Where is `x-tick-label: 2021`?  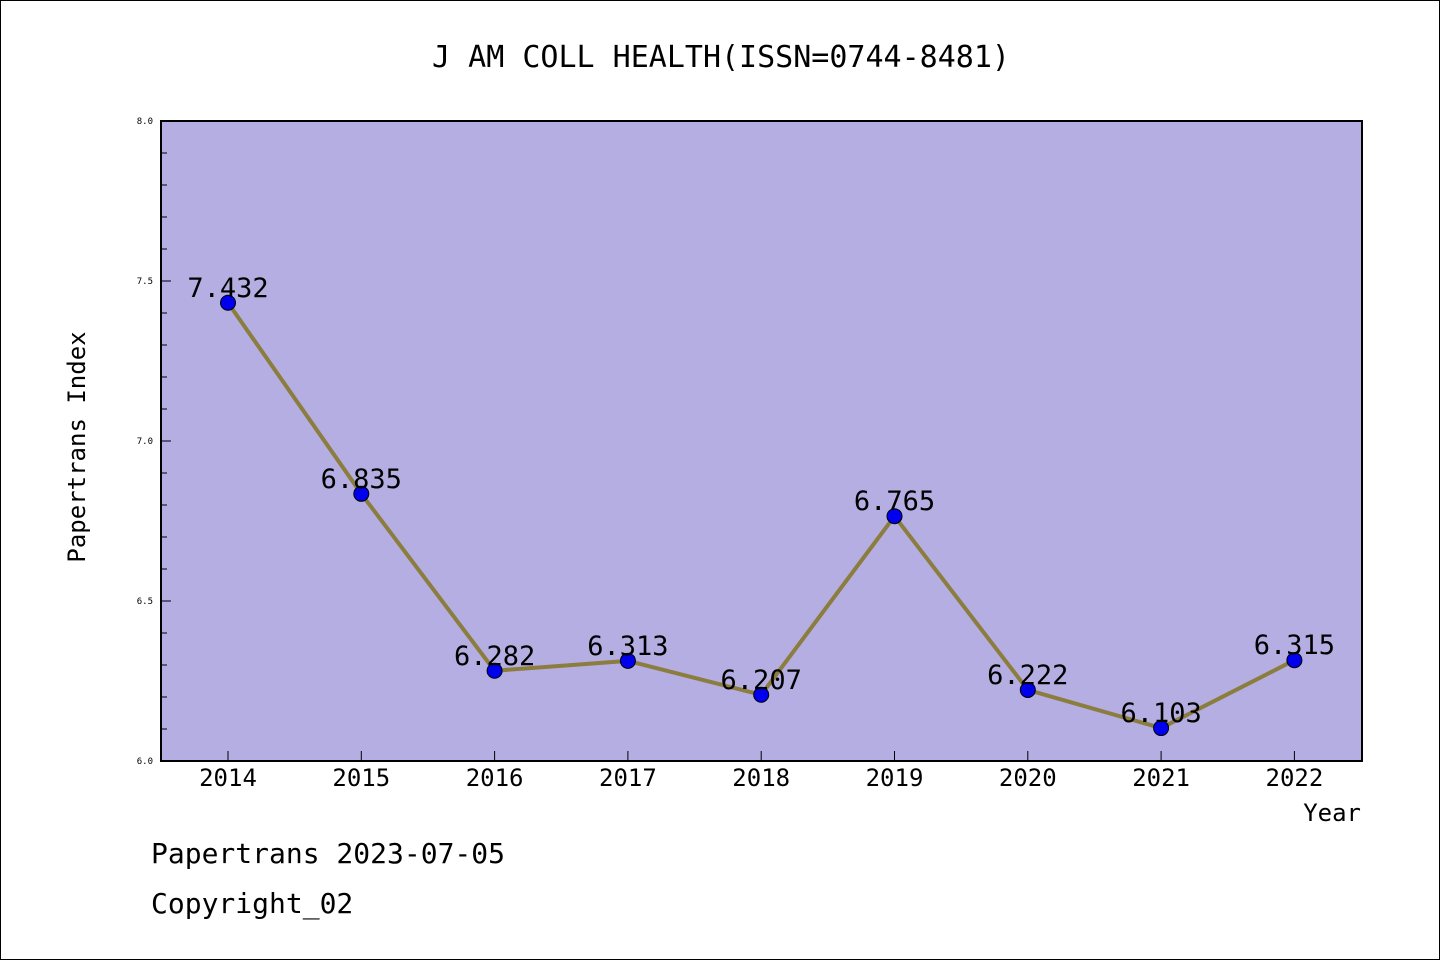
x-tick-label: 2021 is located at coordinates (1161, 778).